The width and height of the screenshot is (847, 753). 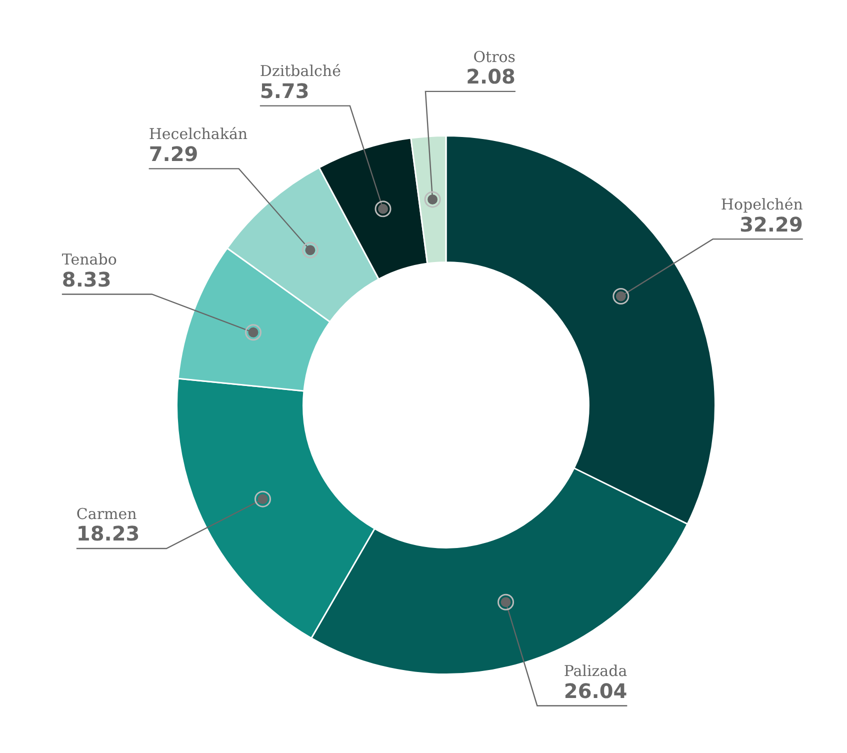 I want to click on slice-label: Tenabo, so click(x=89, y=259).